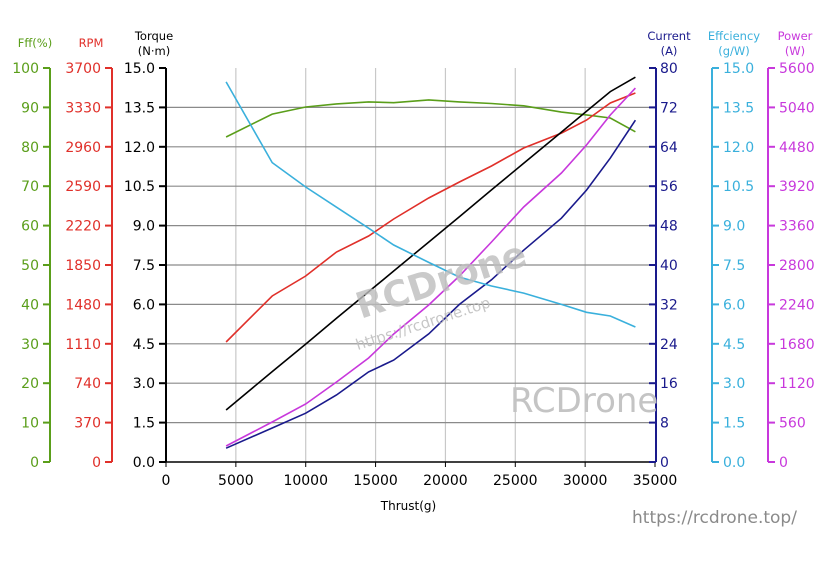  I want to click on x-tick-label: 35000, so click(655, 481).